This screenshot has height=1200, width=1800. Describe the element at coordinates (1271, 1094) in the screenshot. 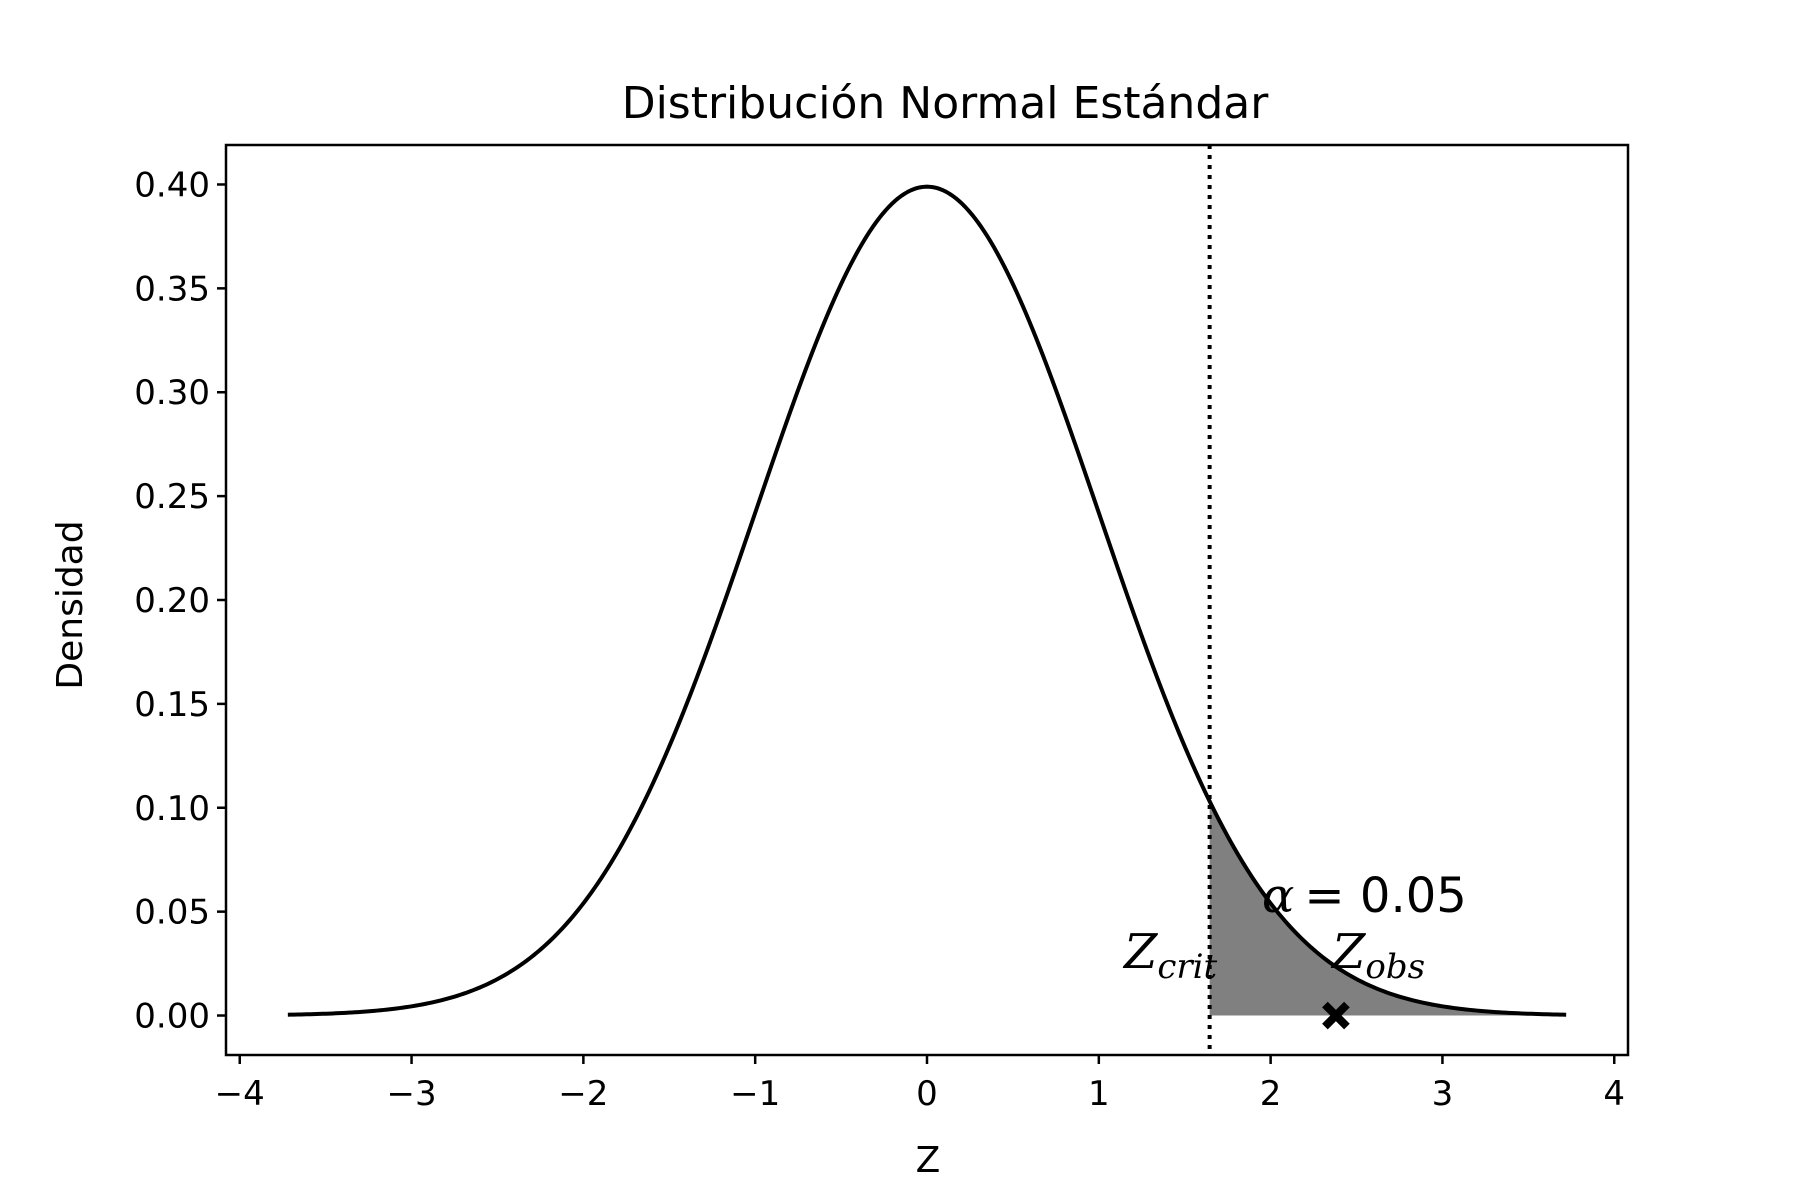

I see `x-tick-label: 2` at that location.